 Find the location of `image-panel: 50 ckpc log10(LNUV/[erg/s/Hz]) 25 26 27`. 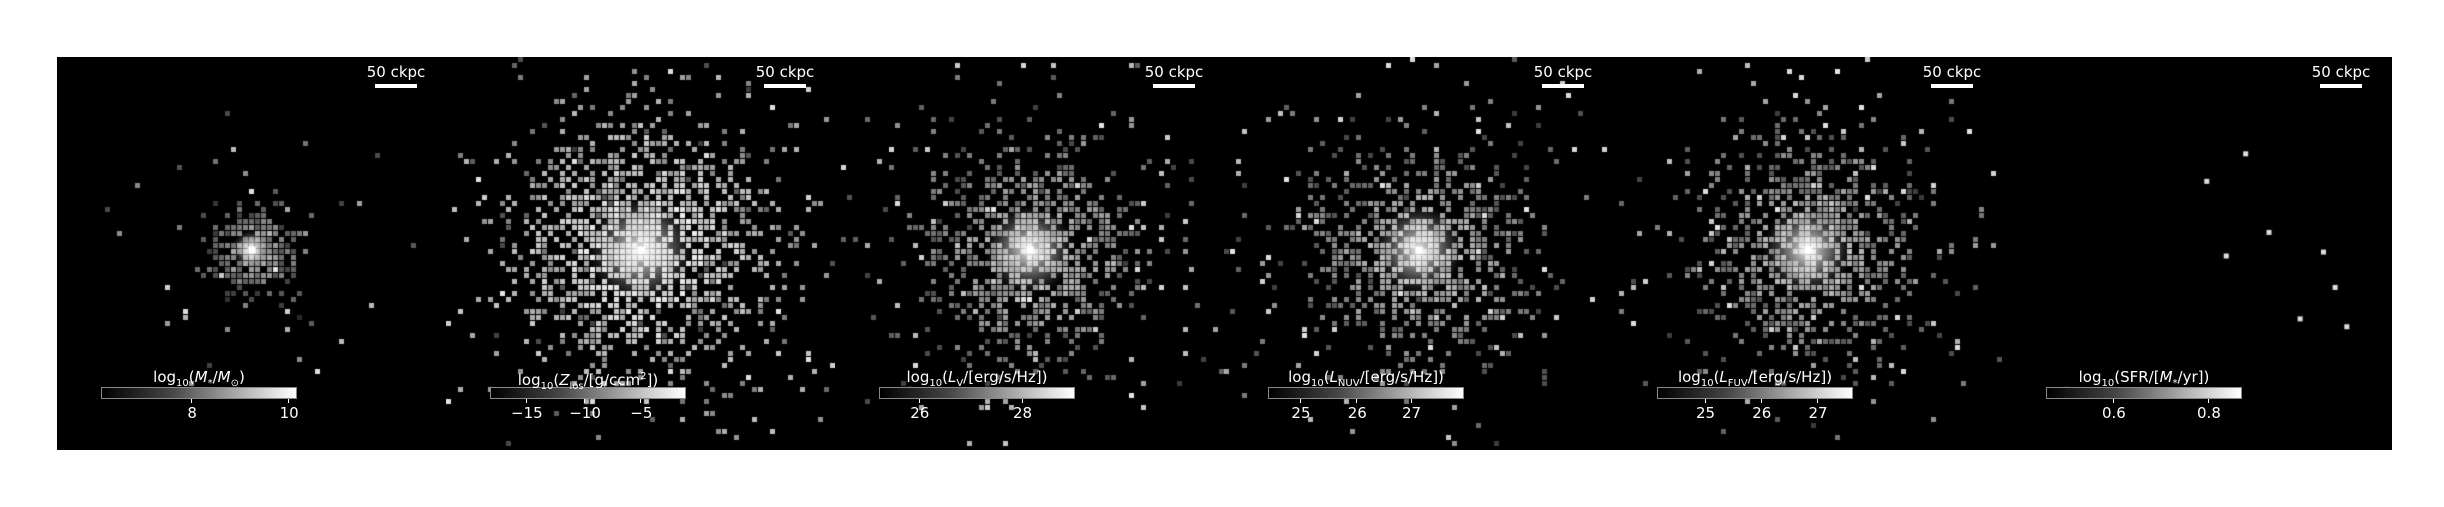

image-panel: 50 ckpc log10(LNUV/[erg/s/Hz]) 25 26 27 is located at coordinates (1418, 253).